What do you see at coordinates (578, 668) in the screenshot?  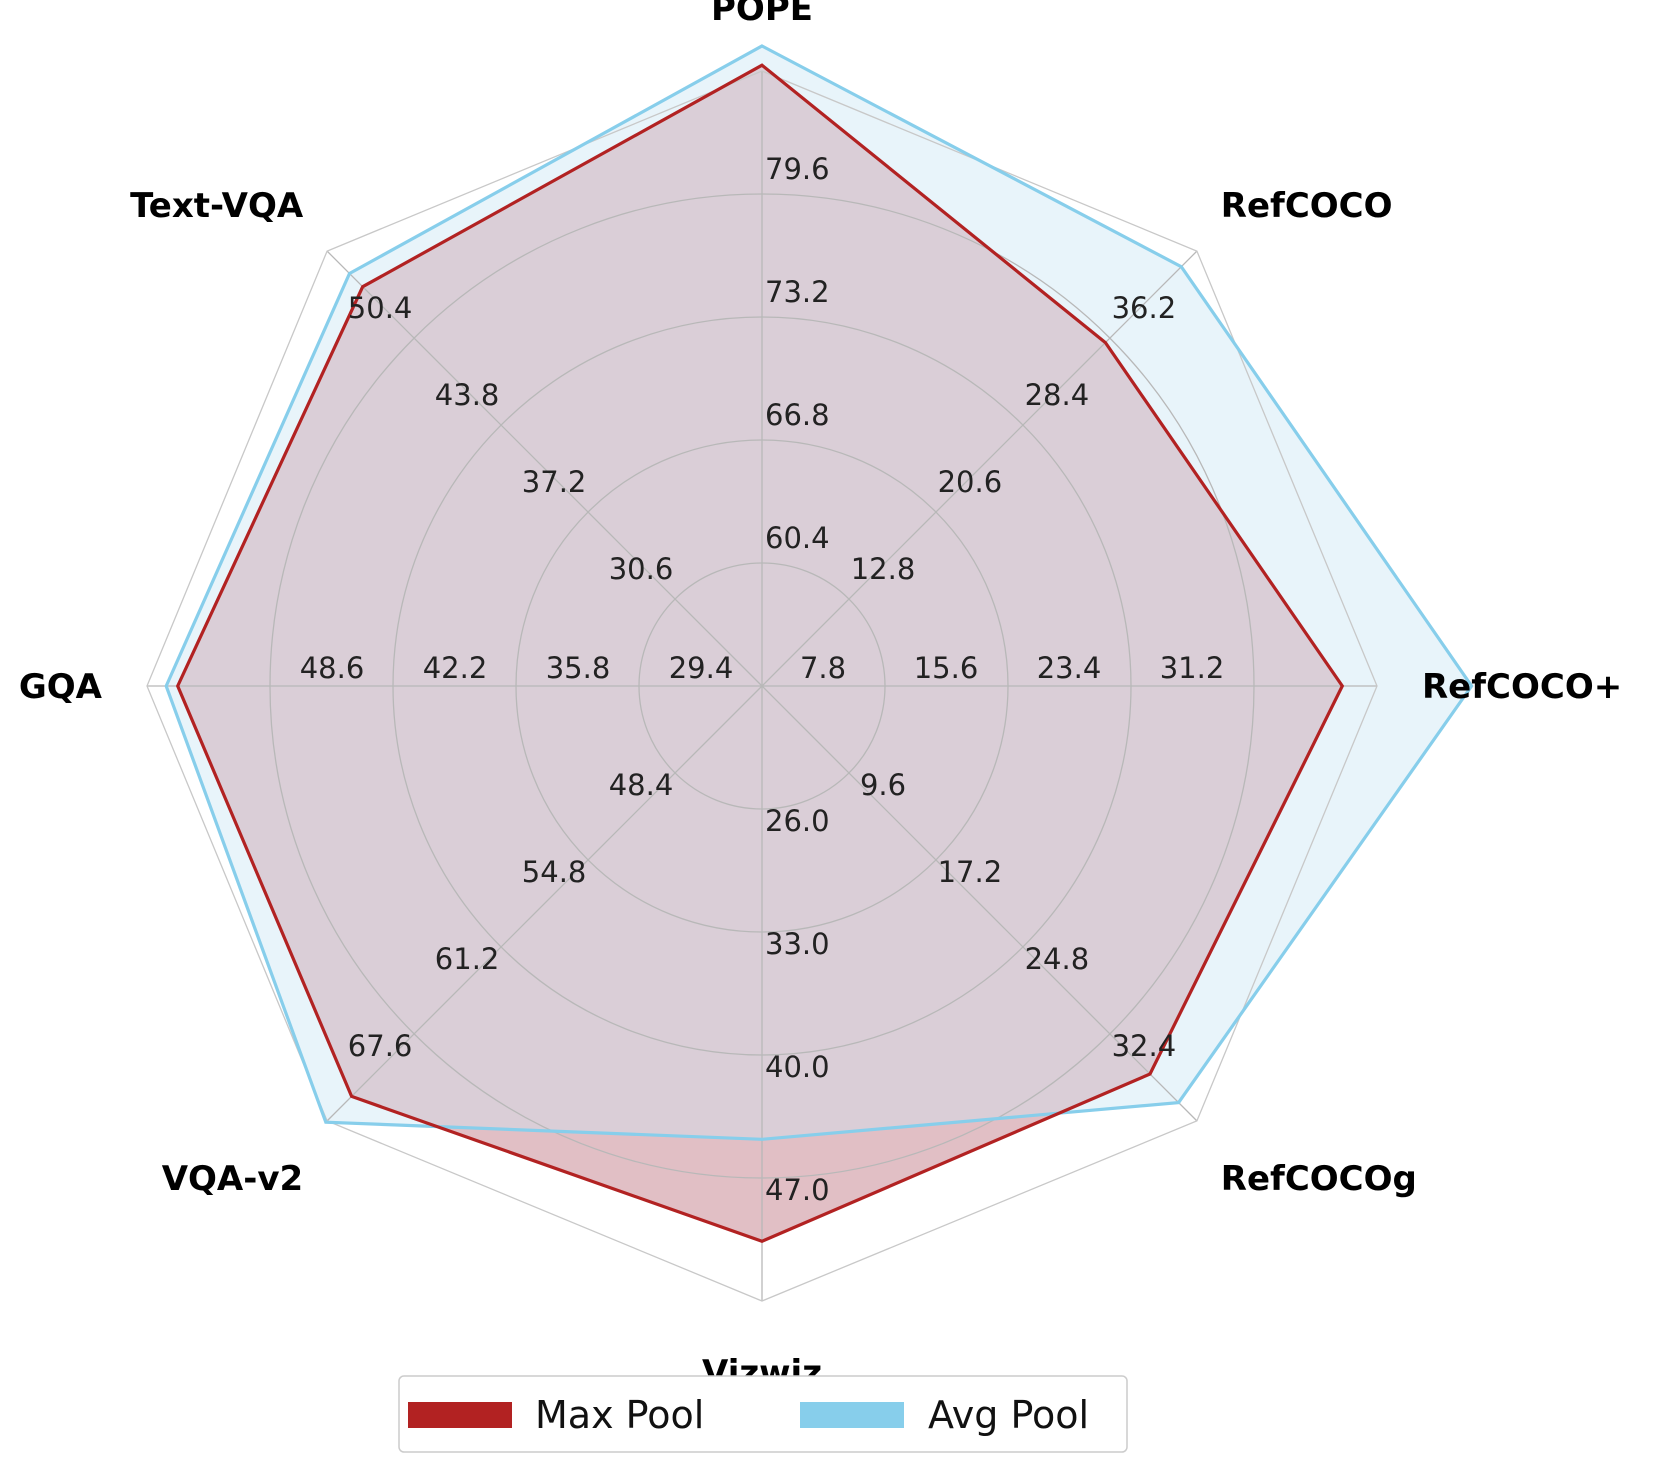 I see `tick-label: 35.8` at bounding box center [578, 668].